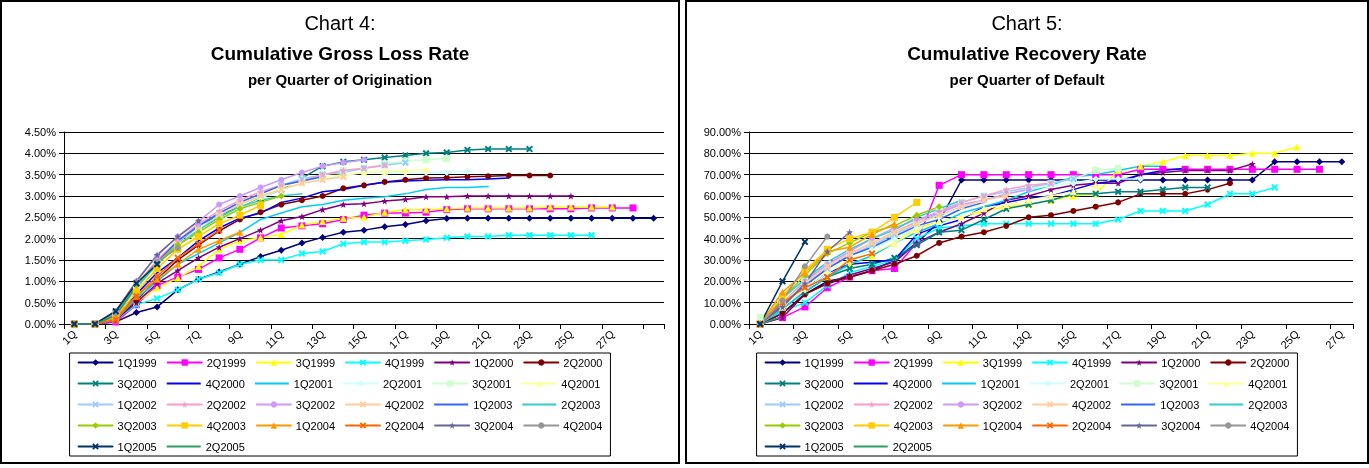 The image size is (1369, 468). What do you see at coordinates (40, 153) in the screenshot?
I see `y-tick-label: 4.00%` at bounding box center [40, 153].